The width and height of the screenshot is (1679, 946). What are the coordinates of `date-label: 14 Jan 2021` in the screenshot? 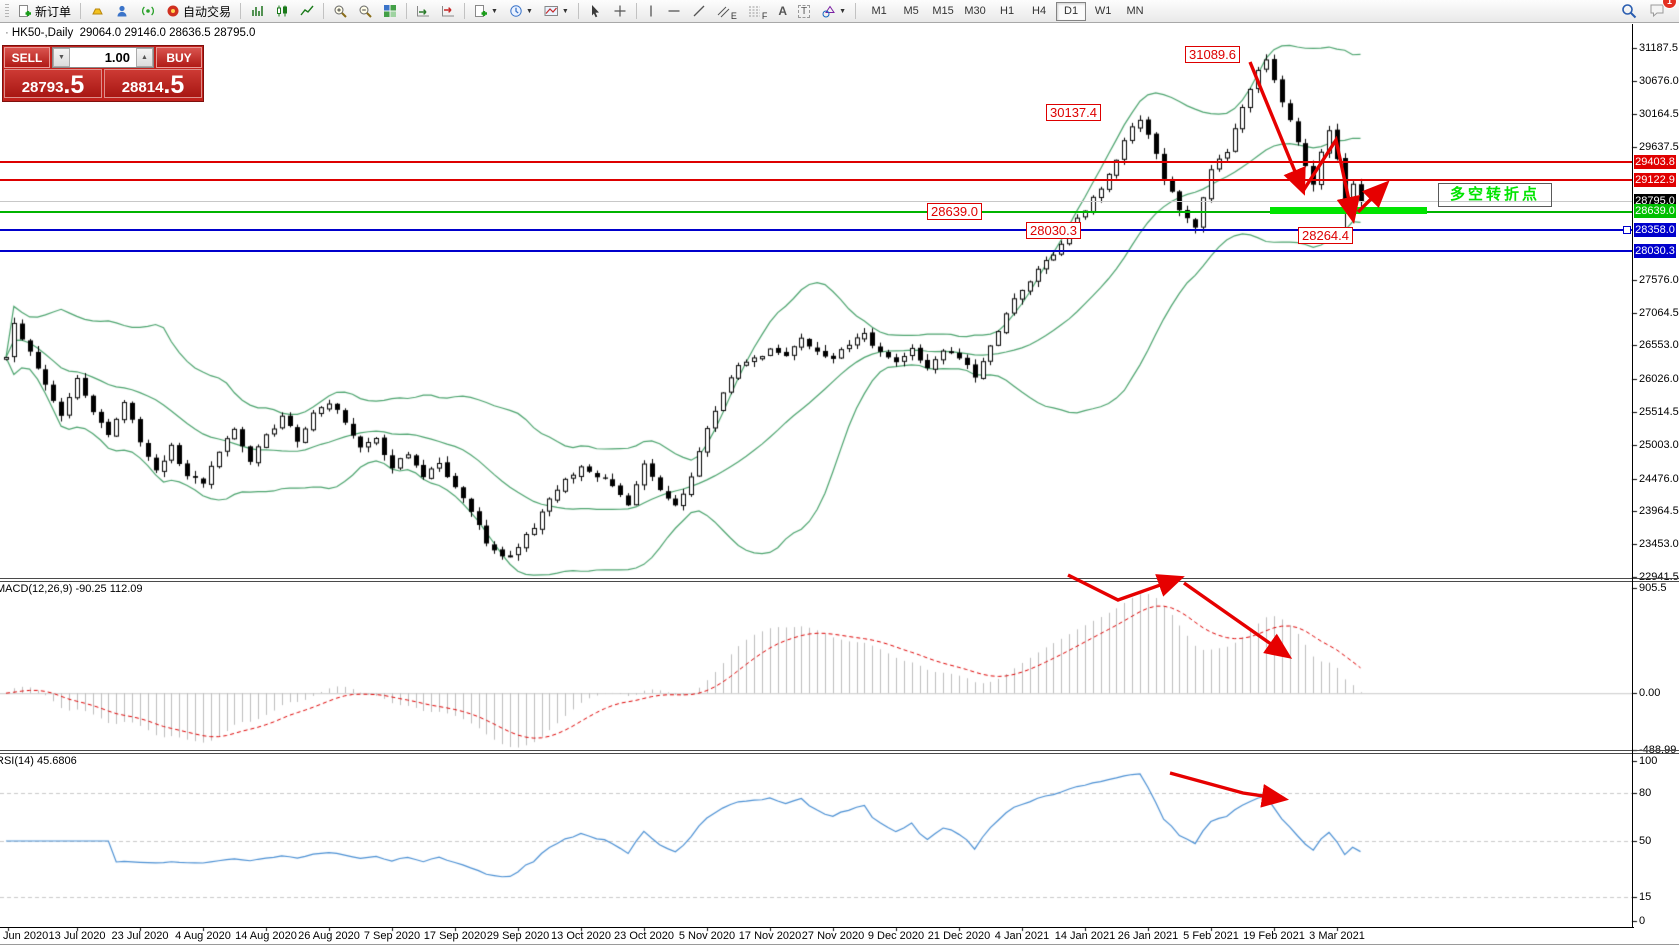 It's located at (1085, 936).